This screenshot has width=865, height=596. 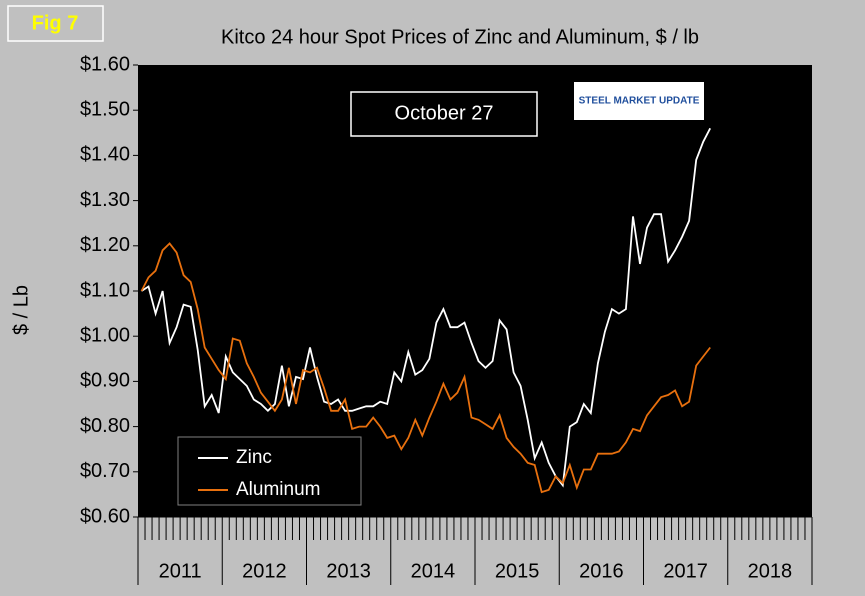 What do you see at coordinates (105, 516) in the screenshot?
I see `y-tick-label: $0.60` at bounding box center [105, 516].